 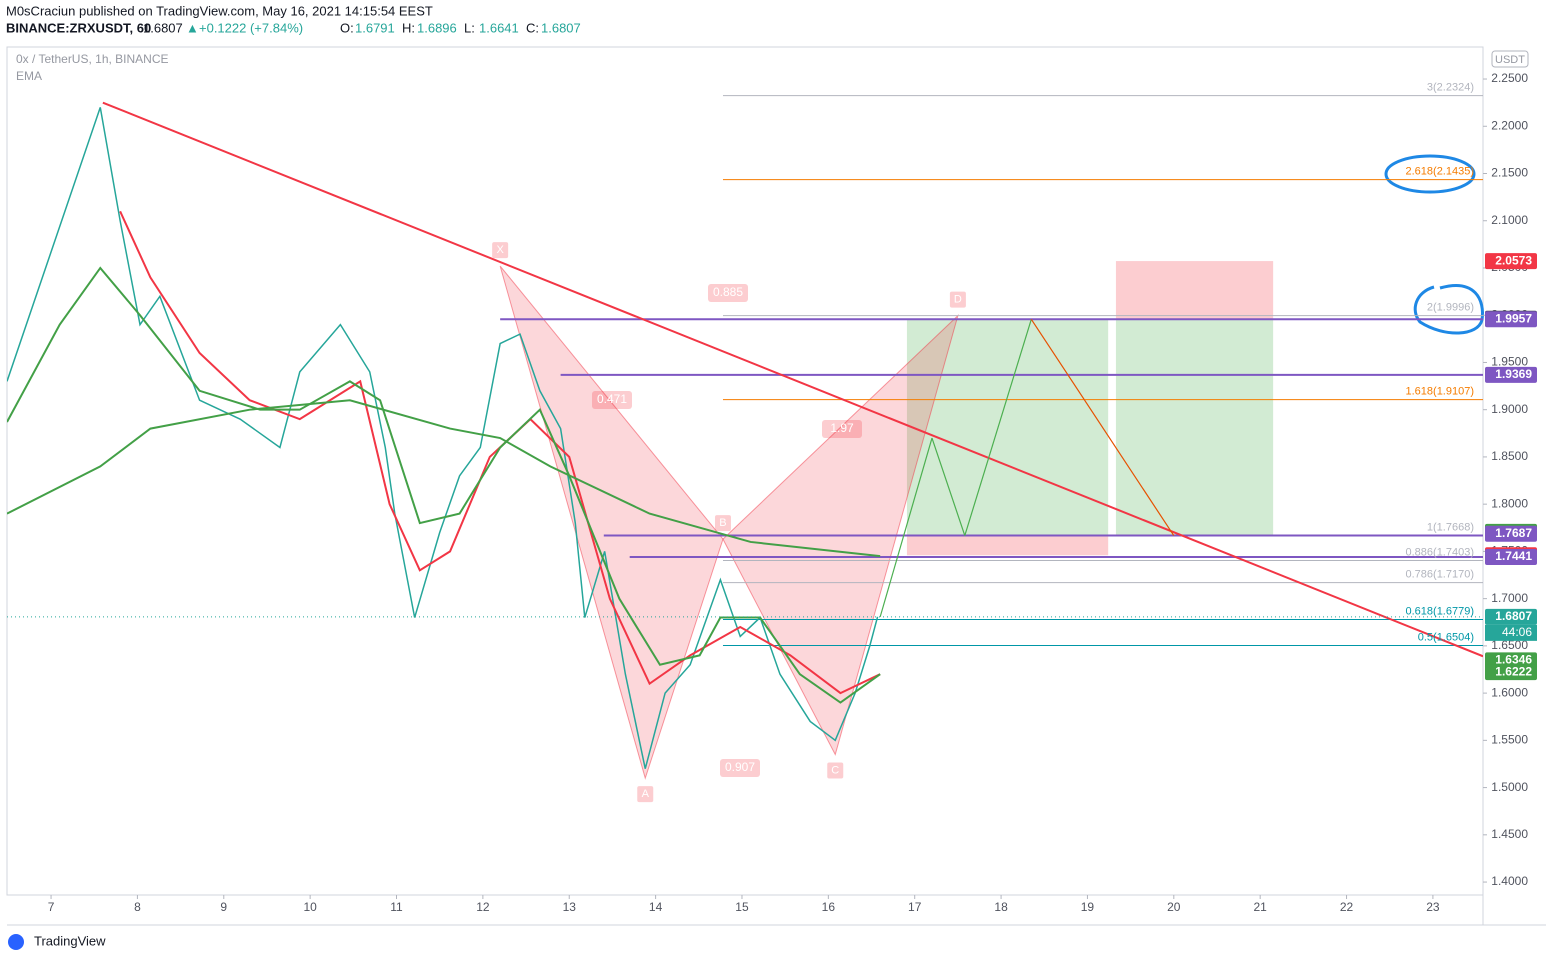 What do you see at coordinates (1260, 907) in the screenshot?
I see `x-tick-label: 21` at bounding box center [1260, 907].